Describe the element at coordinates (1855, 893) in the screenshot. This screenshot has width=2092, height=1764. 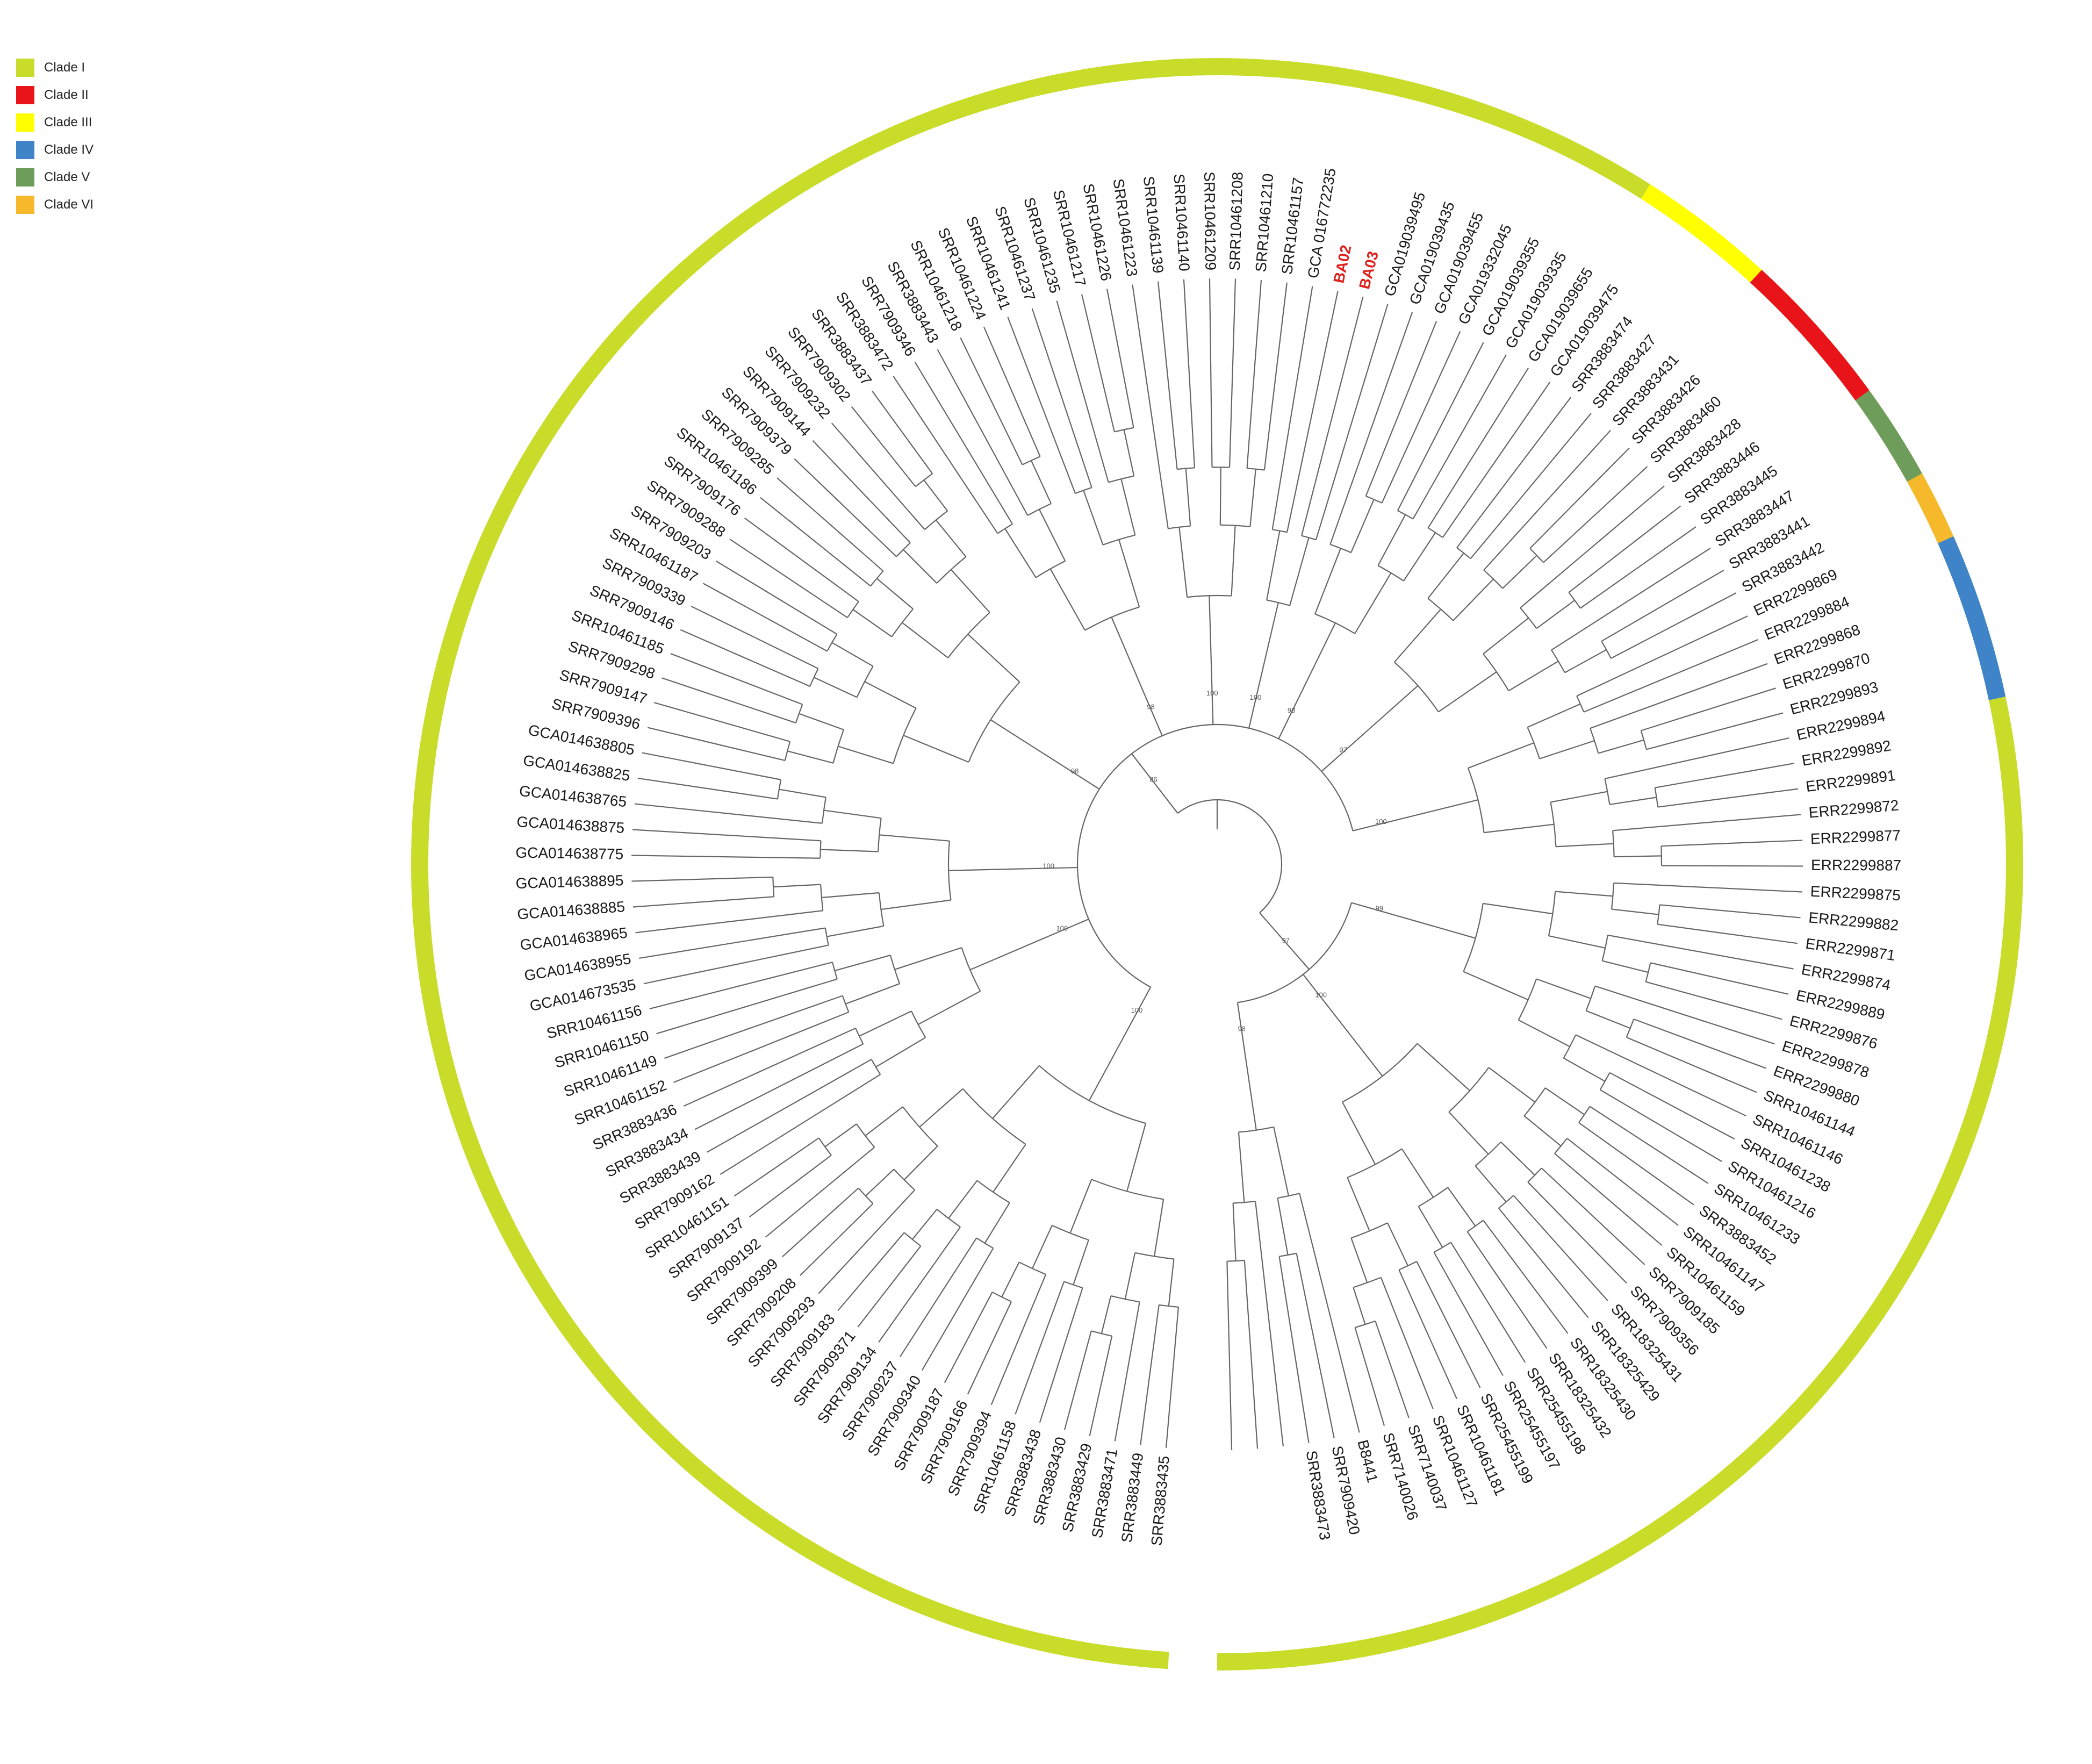
I see `tip-label: ERR2299875` at that location.